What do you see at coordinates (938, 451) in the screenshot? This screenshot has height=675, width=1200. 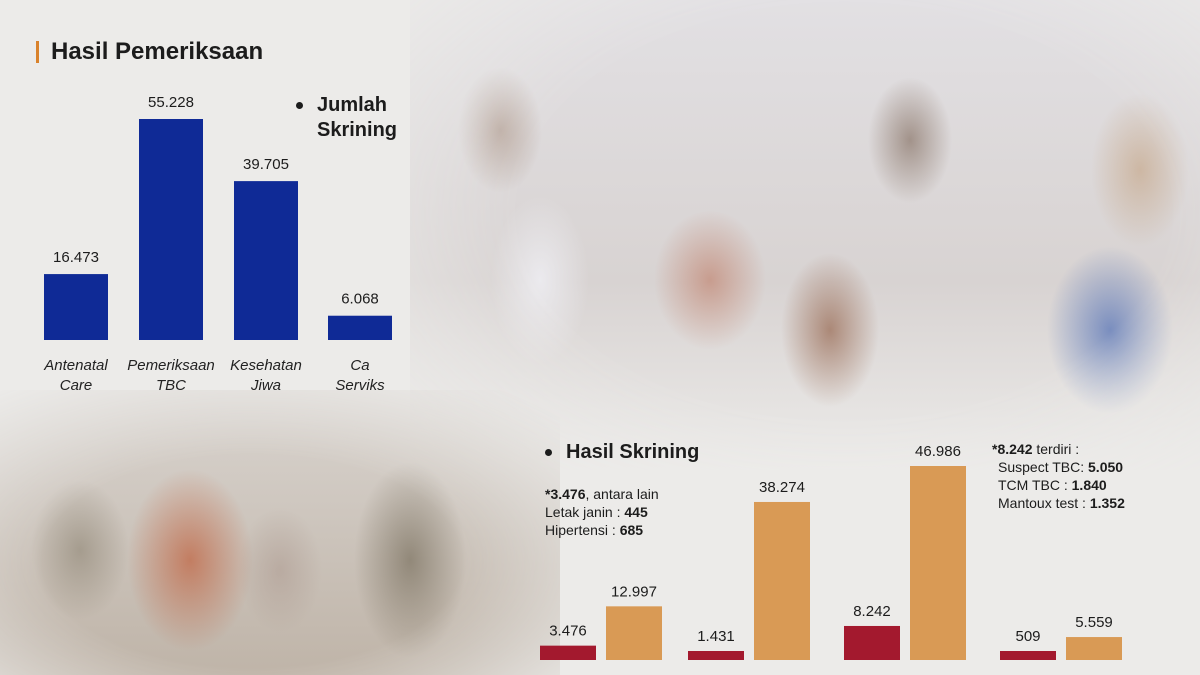 I see `data-label: 46.986` at bounding box center [938, 451].